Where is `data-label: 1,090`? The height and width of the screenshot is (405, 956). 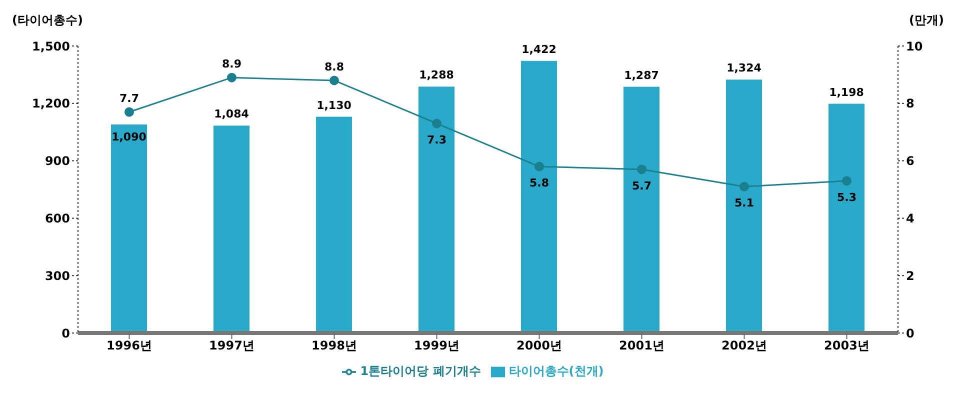 data-label: 1,090 is located at coordinates (129, 137).